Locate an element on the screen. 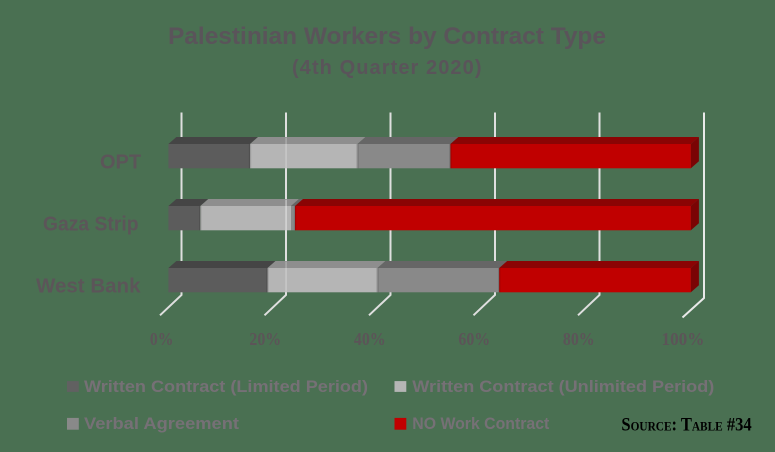 Image resolution: width=775 pixels, height=452 pixels. svg-text: 80% is located at coordinates (579, 339).